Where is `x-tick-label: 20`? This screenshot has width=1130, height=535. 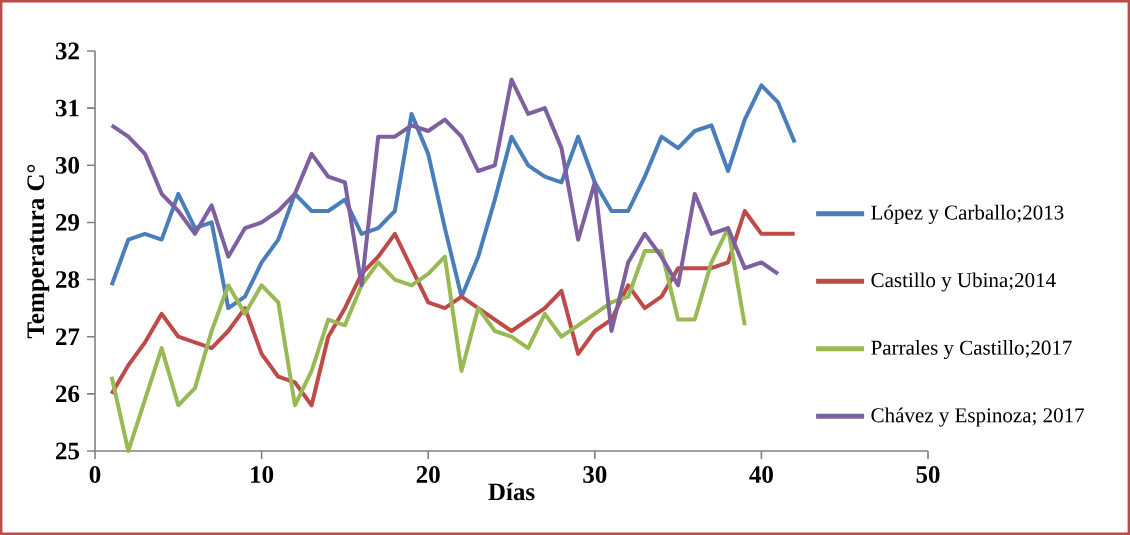
x-tick-label: 20 is located at coordinates (428, 474).